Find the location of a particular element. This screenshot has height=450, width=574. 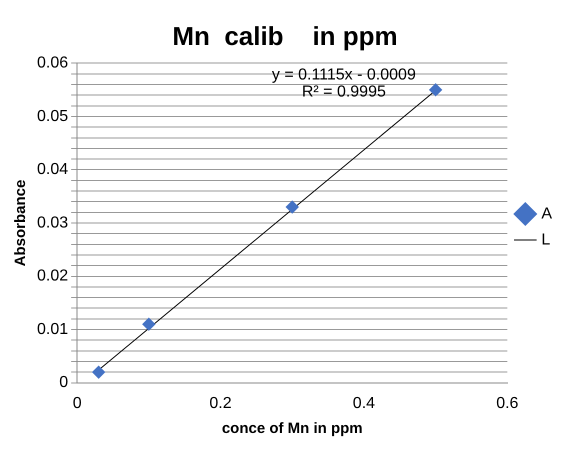

y-tick-label: 0 is located at coordinates (63, 383).